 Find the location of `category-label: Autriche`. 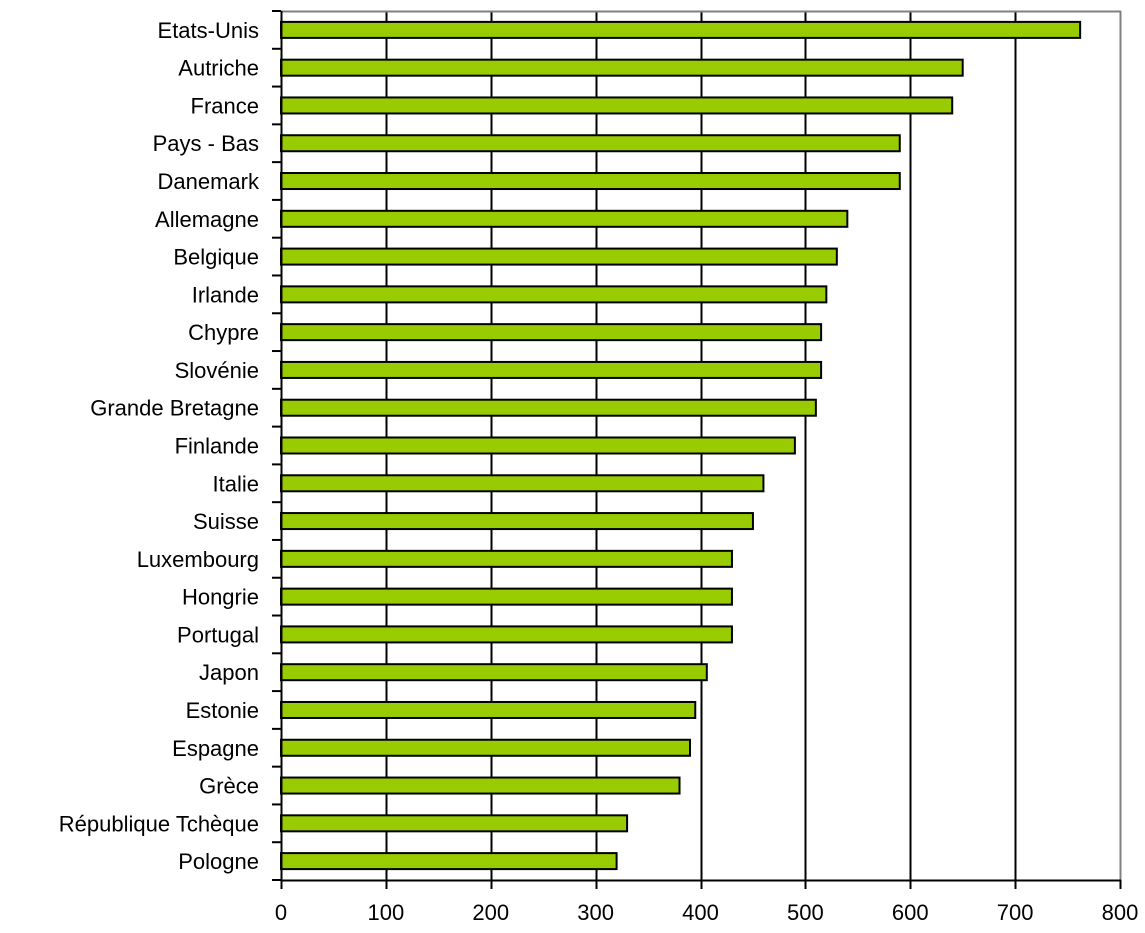

category-label: Autriche is located at coordinates (218, 68).